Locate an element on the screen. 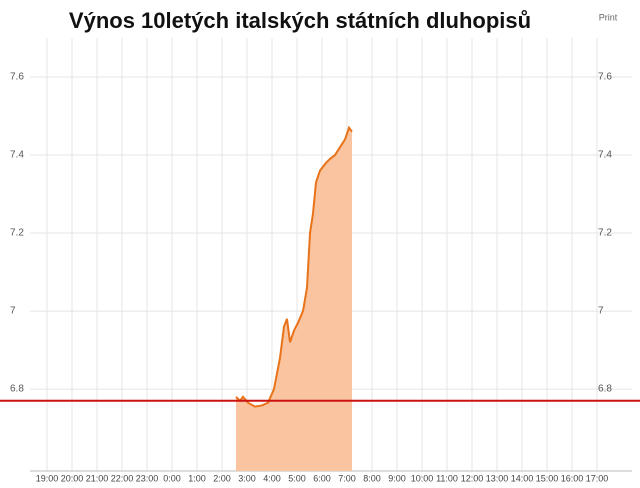 Image resolution: width=640 pixels, height=488 pixels. x-tick-label: 22:00 is located at coordinates (122, 478).